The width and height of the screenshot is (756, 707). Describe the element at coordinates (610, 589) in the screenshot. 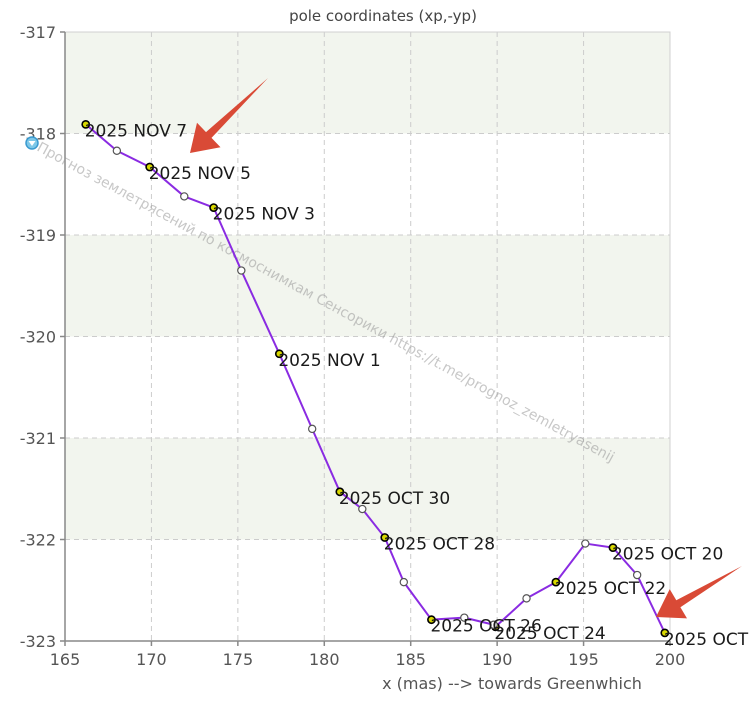

I see `point-label: 2025 OCT 22` at that location.